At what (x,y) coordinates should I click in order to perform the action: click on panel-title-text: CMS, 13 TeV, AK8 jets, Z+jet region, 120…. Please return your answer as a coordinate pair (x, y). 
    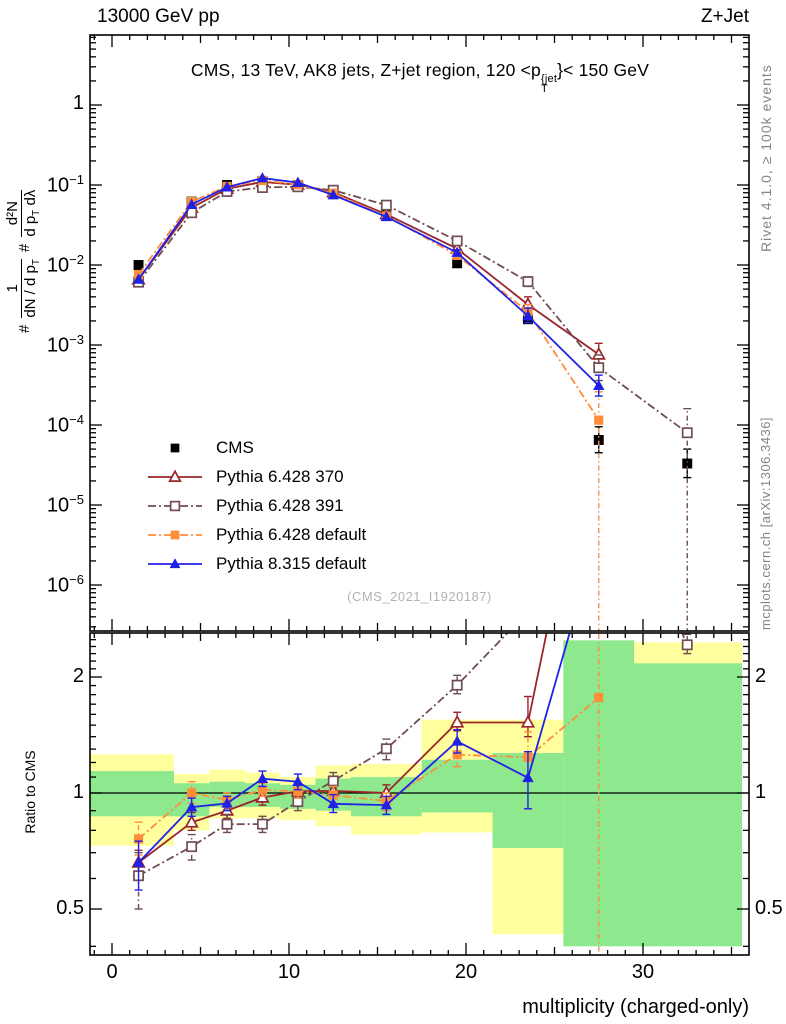
    Looking at the image, I should click on (365, 70).